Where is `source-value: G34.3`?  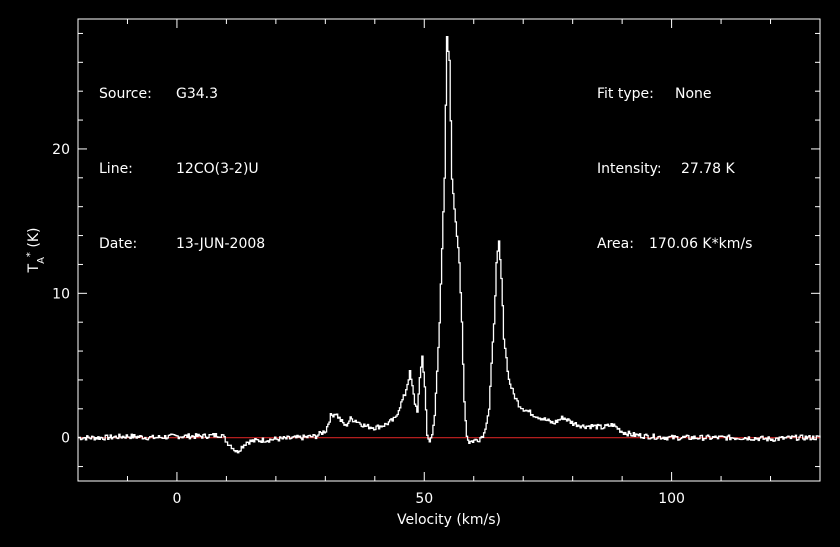
source-value: G34.3 is located at coordinates (197, 94).